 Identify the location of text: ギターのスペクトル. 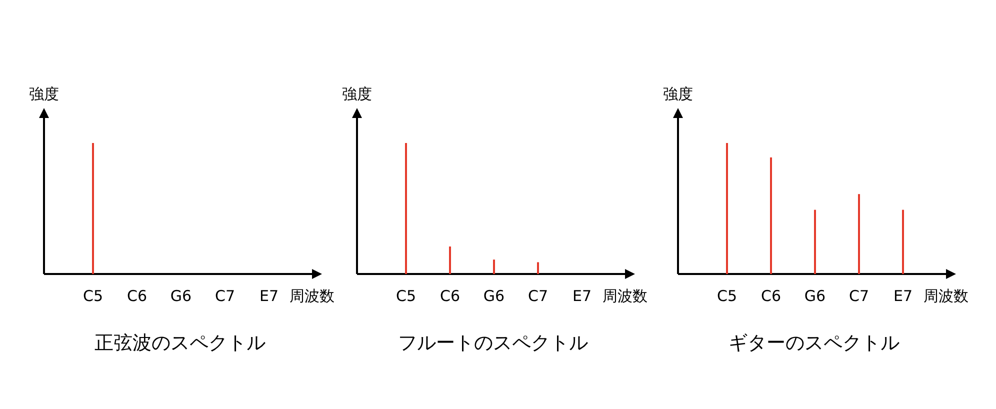
(814, 343).